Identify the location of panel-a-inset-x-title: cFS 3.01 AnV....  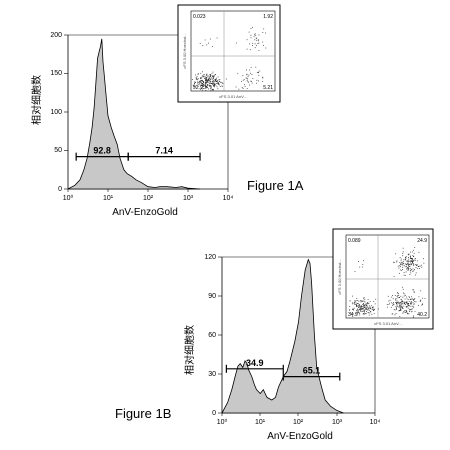
(232, 96).